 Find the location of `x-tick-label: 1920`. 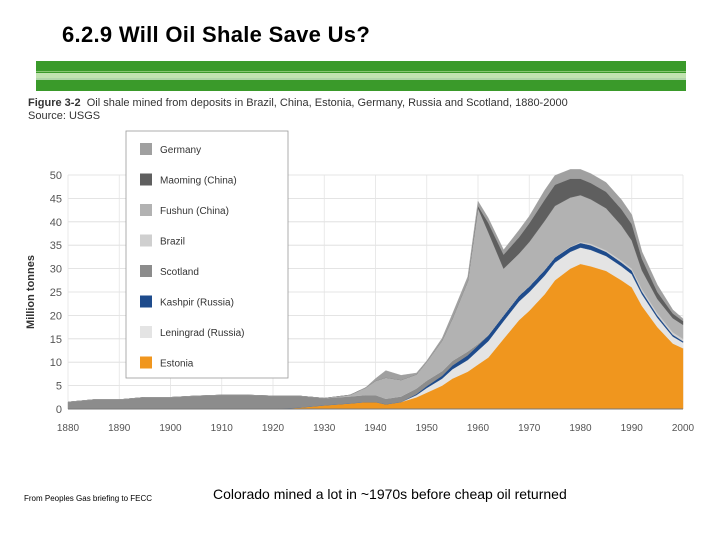

x-tick-label: 1920 is located at coordinates (273, 428).